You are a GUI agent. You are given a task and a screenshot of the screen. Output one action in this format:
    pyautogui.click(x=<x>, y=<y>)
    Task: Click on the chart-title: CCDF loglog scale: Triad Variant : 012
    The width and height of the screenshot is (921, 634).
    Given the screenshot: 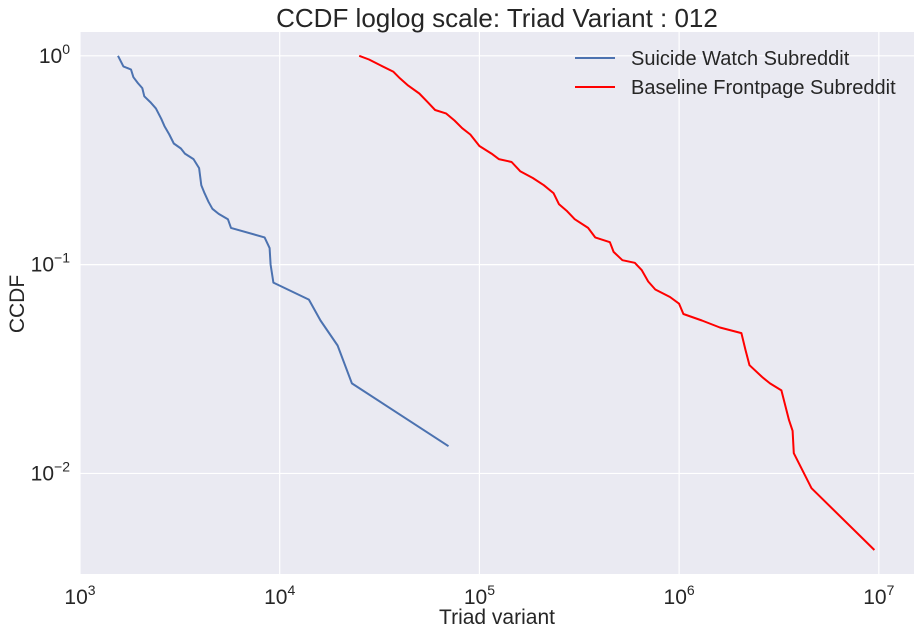 What is the action you would take?
    pyautogui.click(x=497, y=18)
    